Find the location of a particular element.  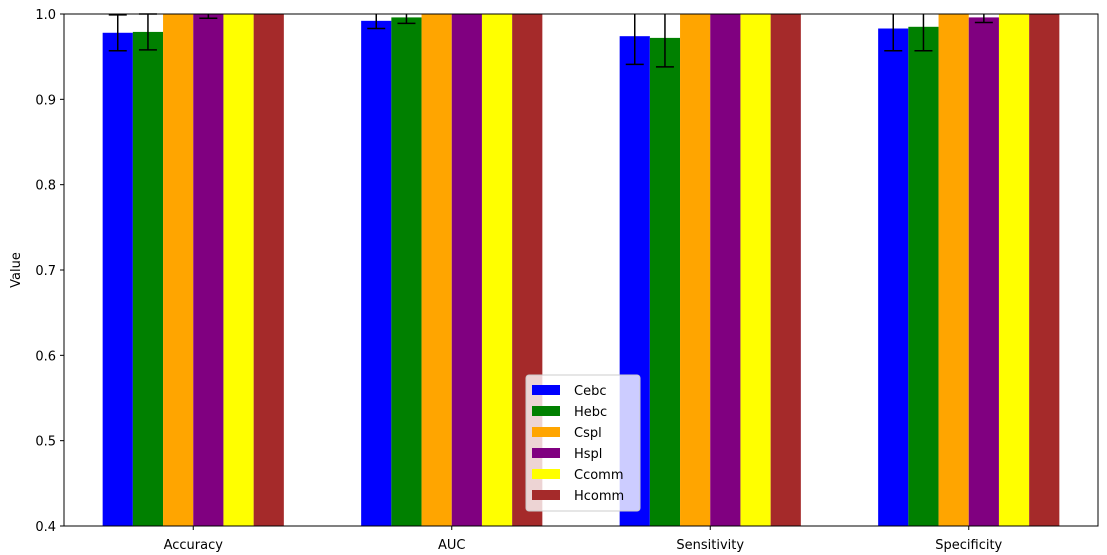

y-tick-label: 0.9 is located at coordinates (45, 100).